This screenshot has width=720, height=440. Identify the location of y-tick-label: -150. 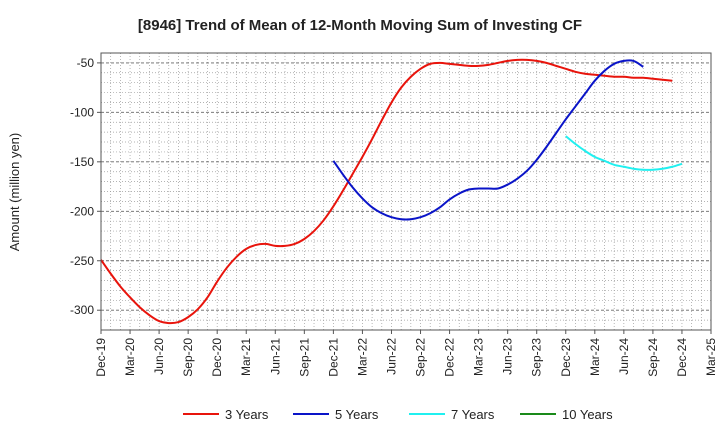
(82, 162).